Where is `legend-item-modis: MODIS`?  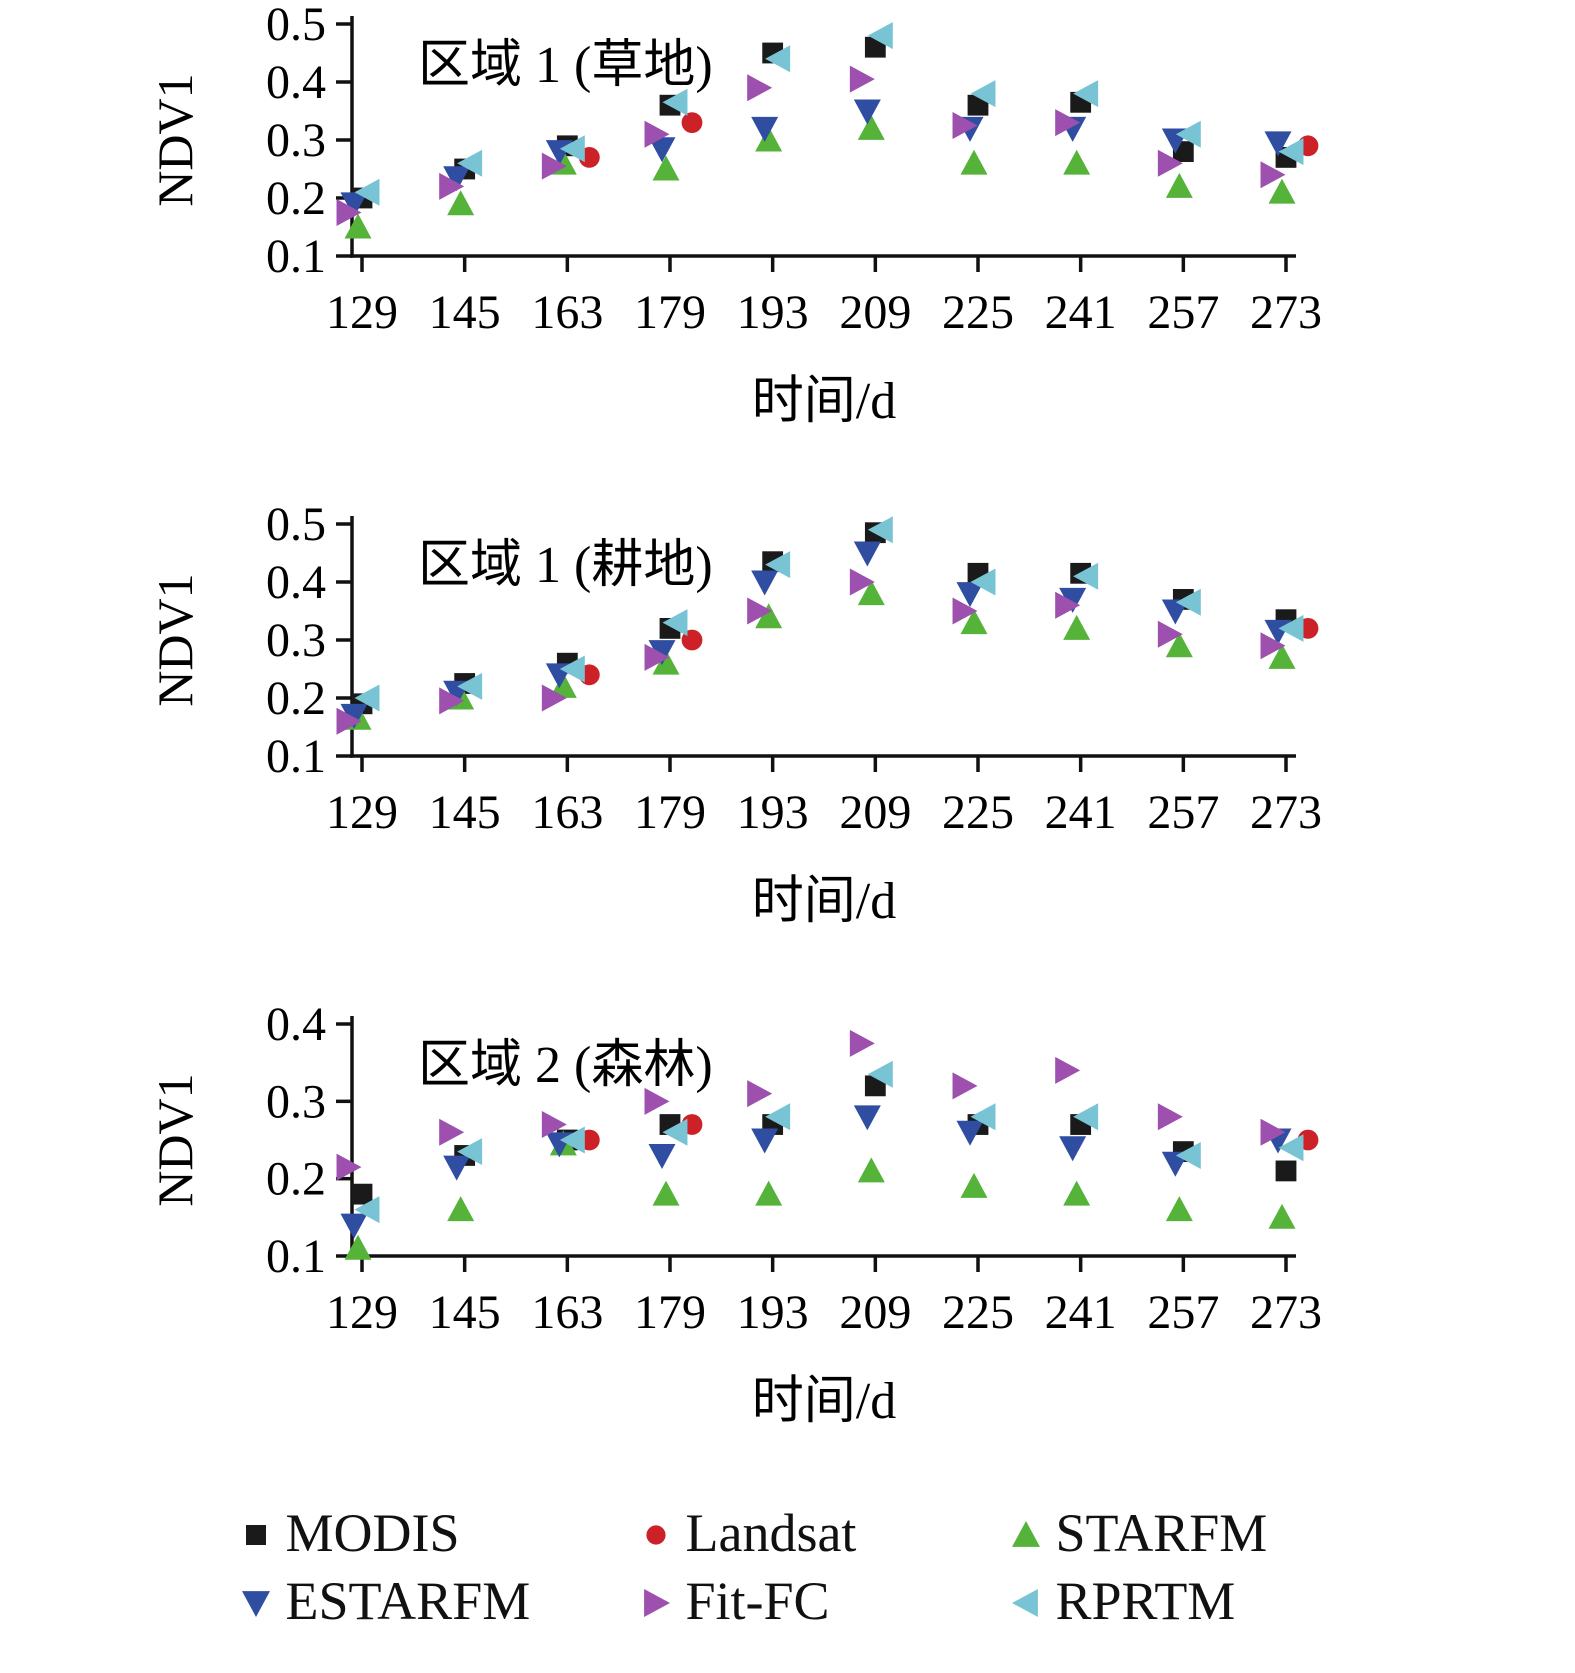
legend-item-modis: MODIS is located at coordinates (418, 1533).